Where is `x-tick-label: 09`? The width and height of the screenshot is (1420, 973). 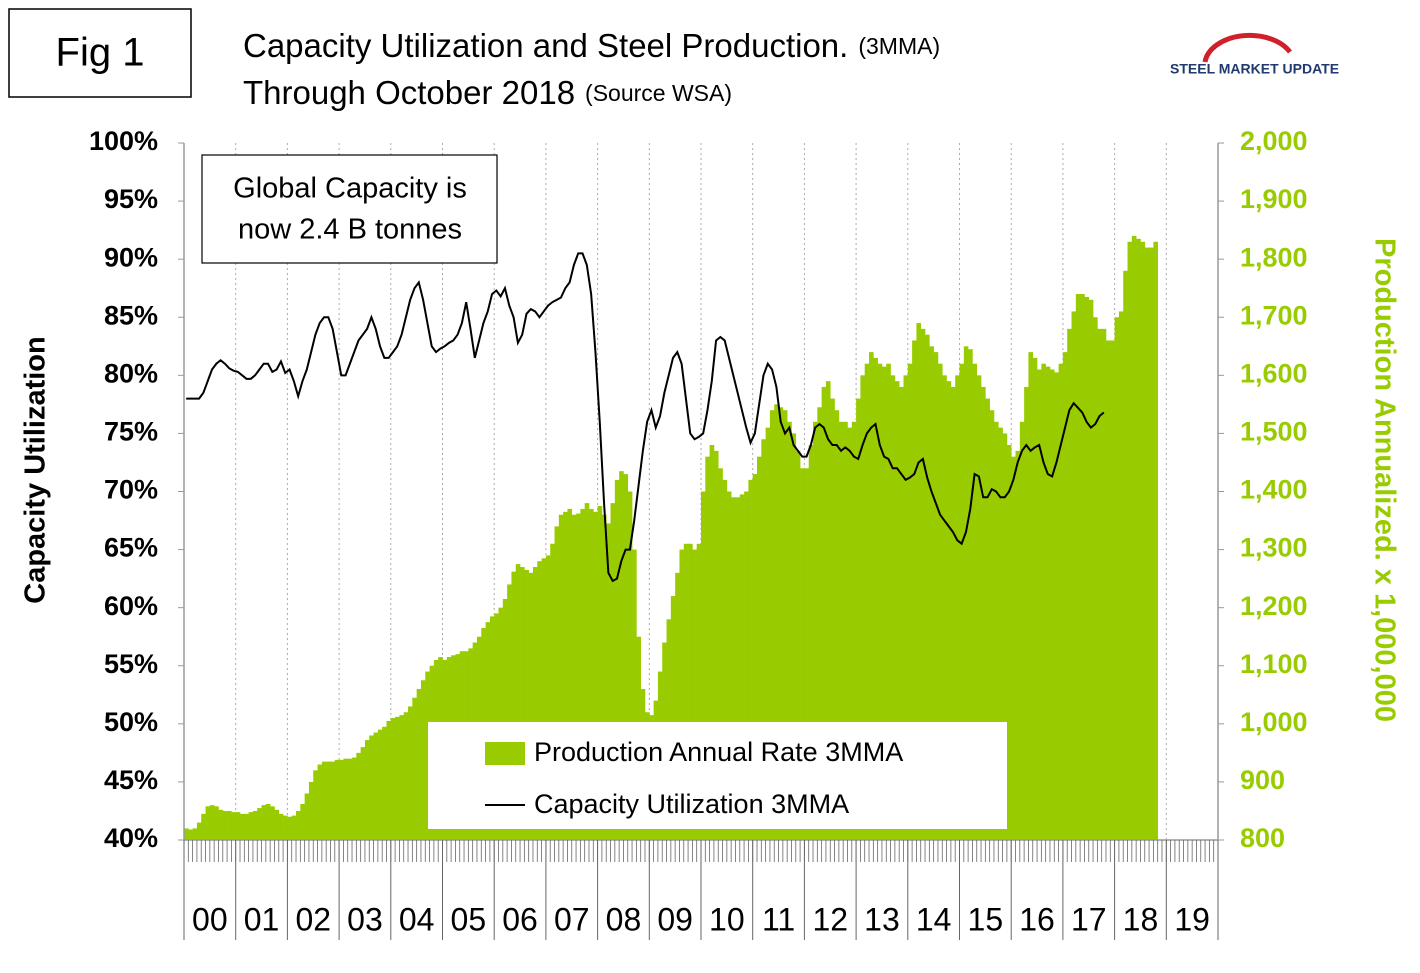
x-tick-label: 09 is located at coordinates (675, 919).